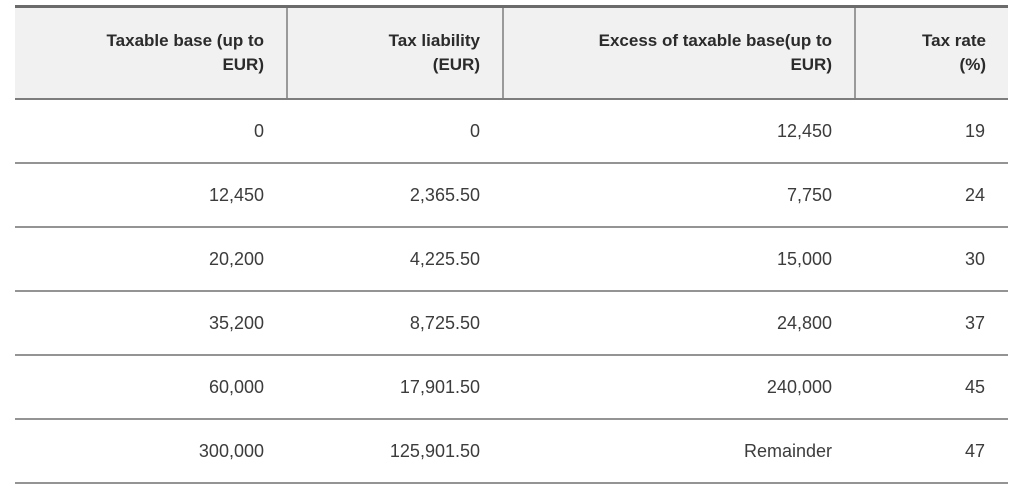 The height and width of the screenshot is (497, 1024). I want to click on cell-tax-rate: 37, so click(931, 323).